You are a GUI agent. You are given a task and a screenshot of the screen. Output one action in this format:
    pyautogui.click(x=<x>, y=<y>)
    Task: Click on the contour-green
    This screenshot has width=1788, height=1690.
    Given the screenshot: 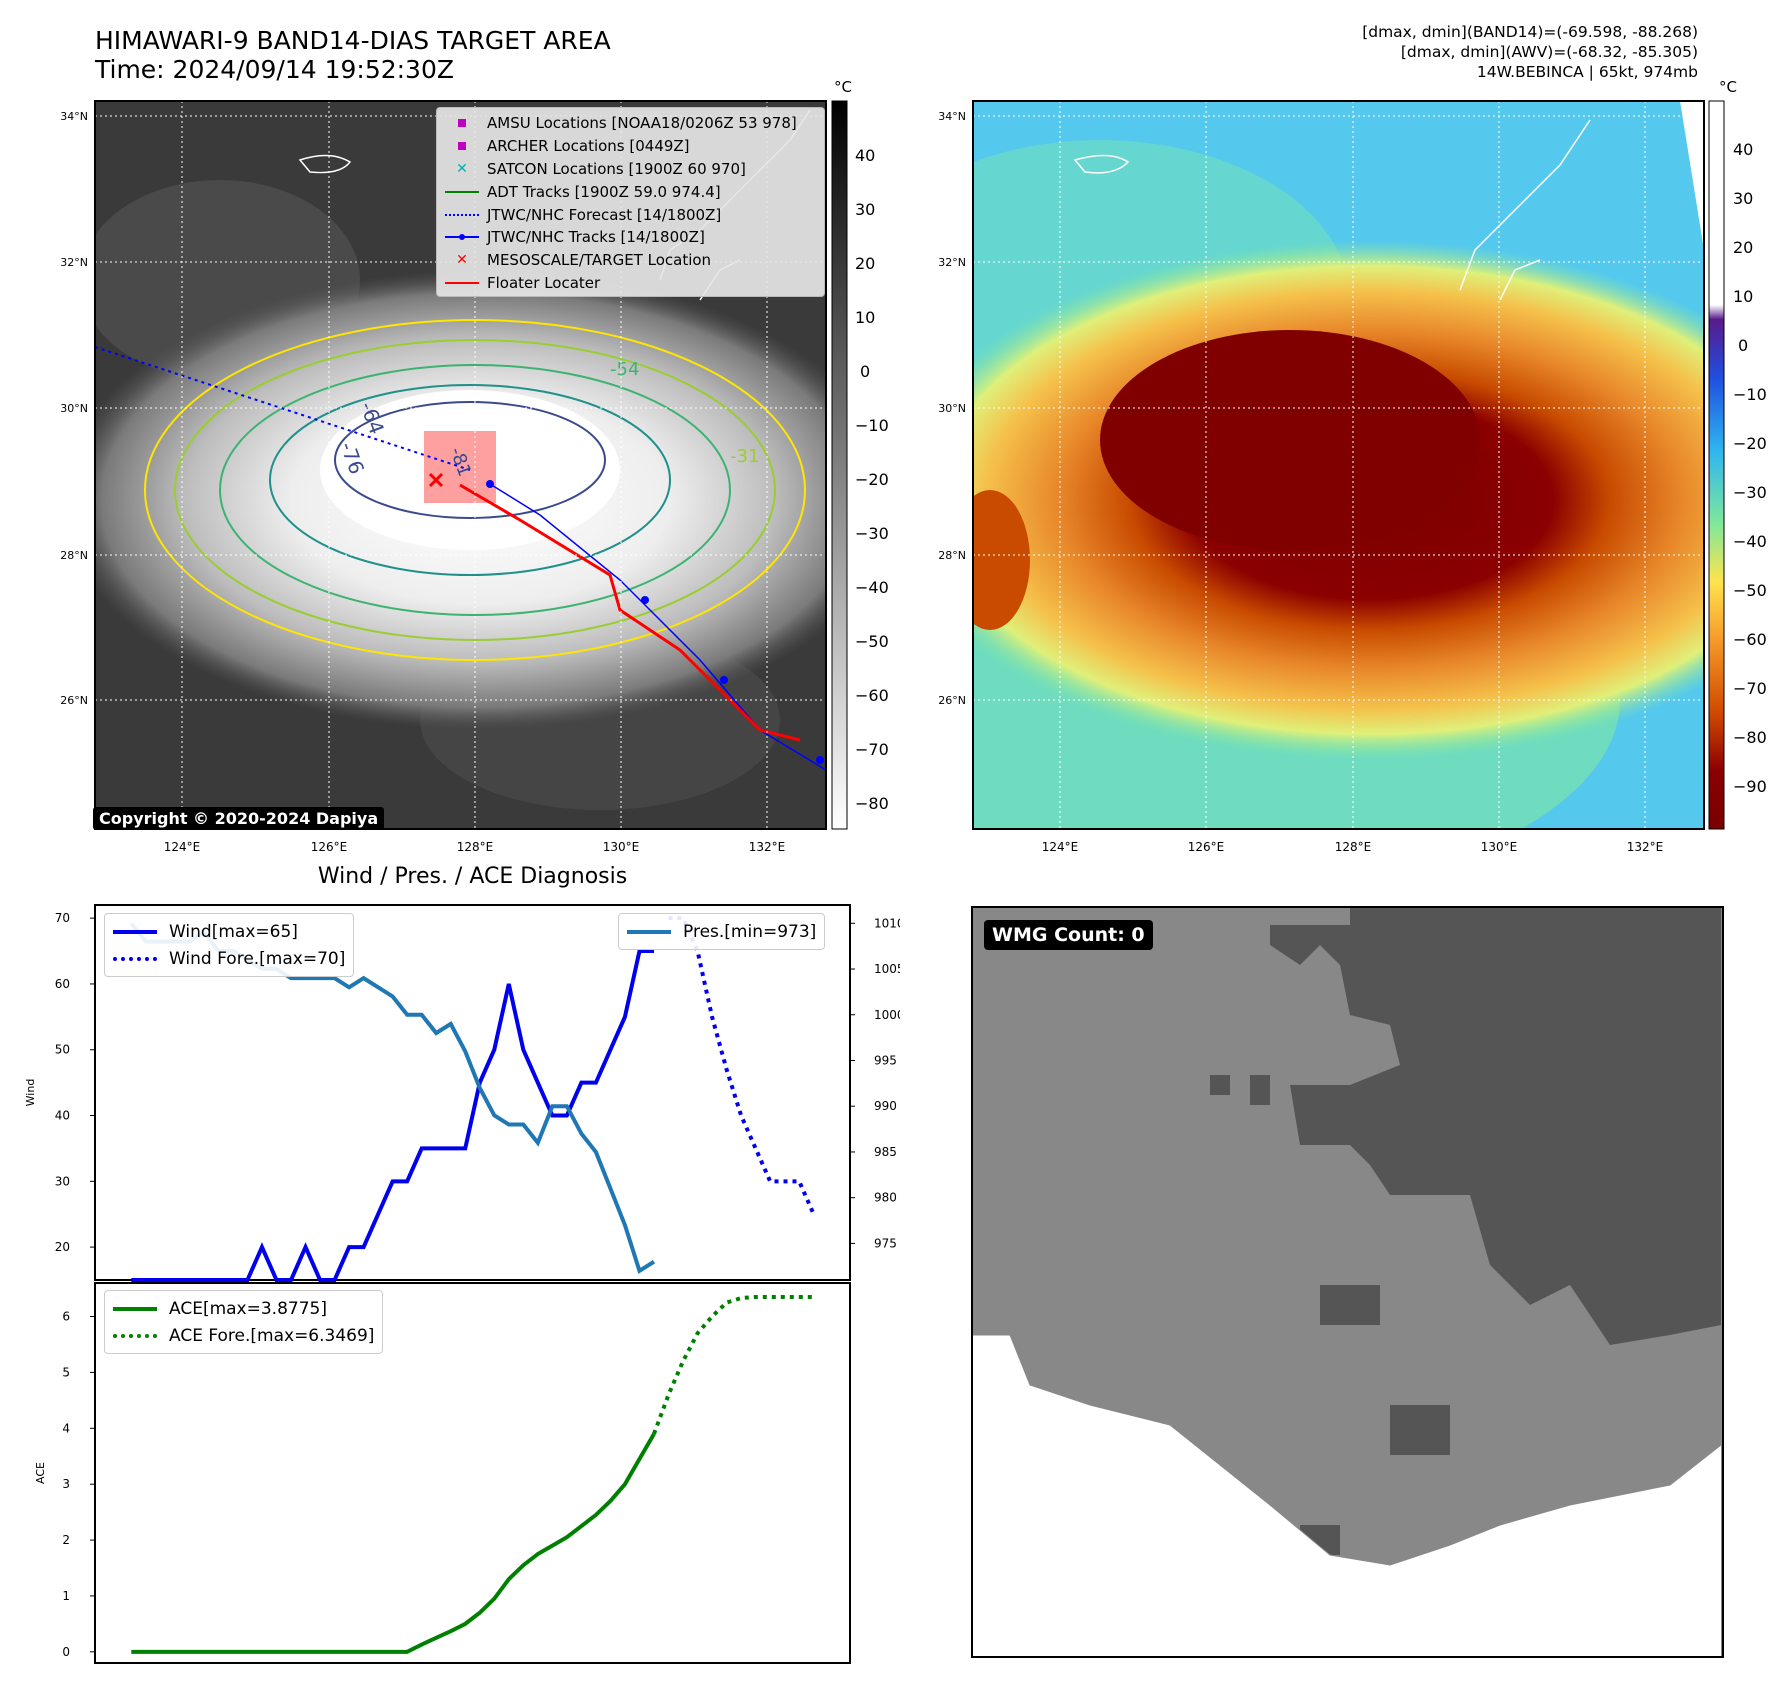 What is the action you would take?
    pyautogui.click(x=475, y=490)
    